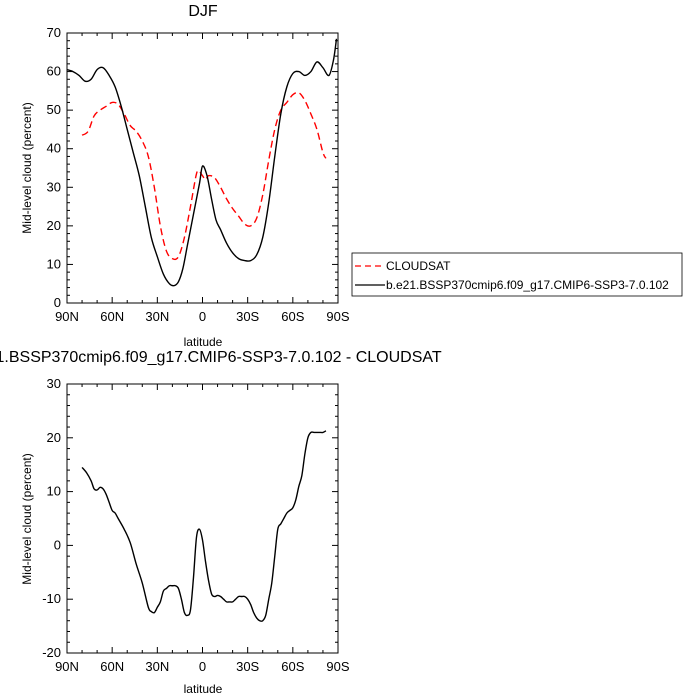 This screenshot has height=700, width=700. I want to click on y-tick-label: 60, so click(54, 71).